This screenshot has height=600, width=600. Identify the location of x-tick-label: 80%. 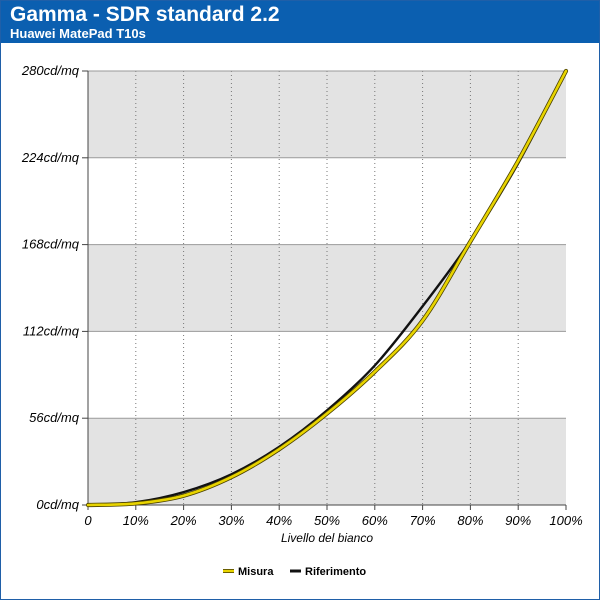
(470, 520).